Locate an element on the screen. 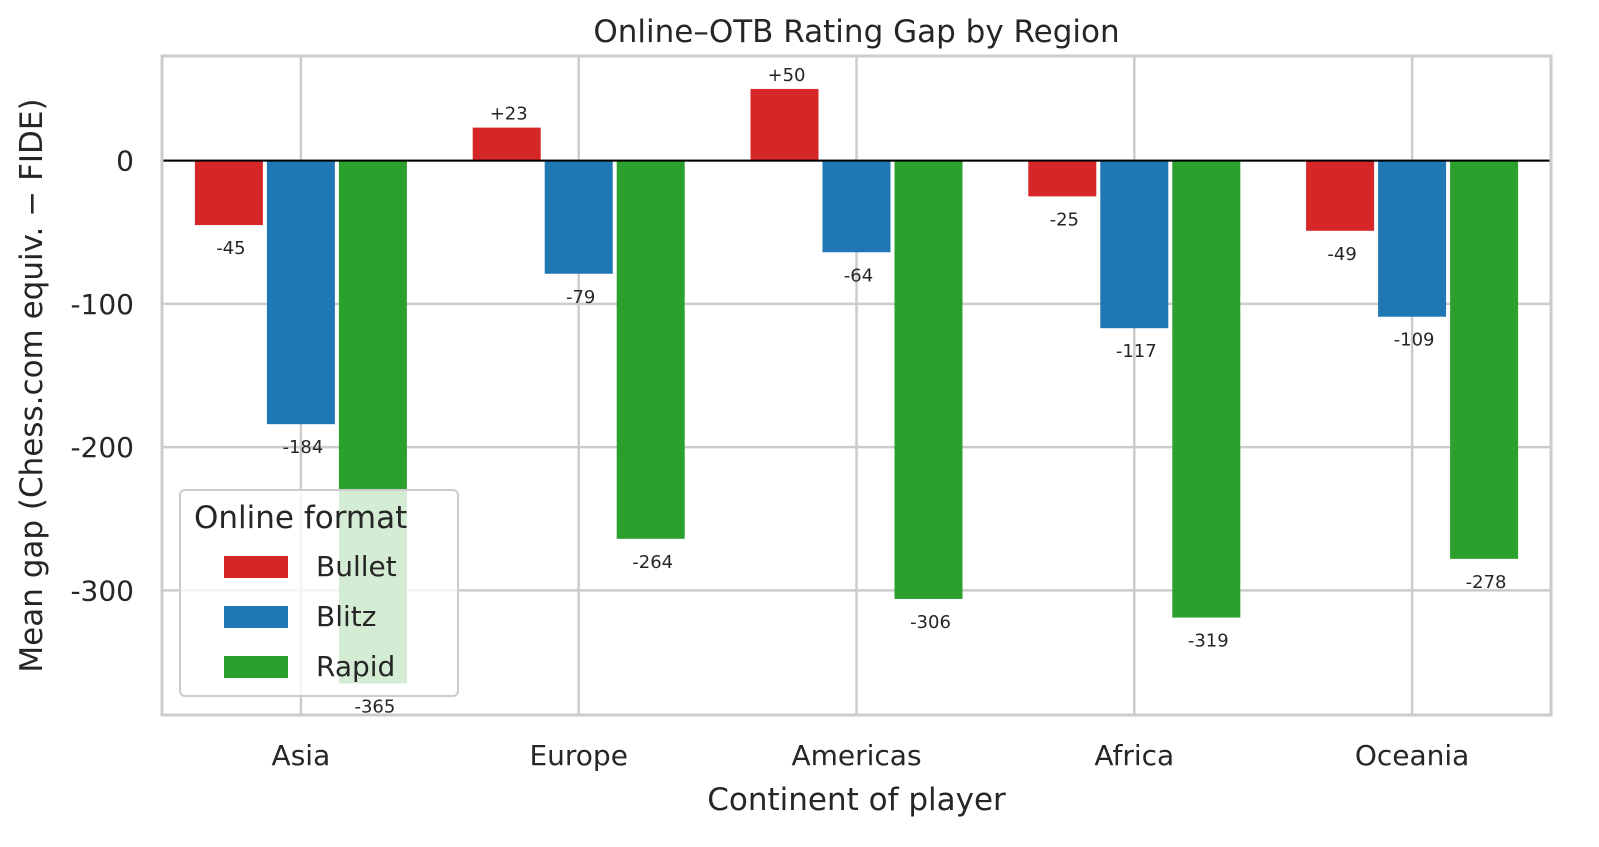  legend-frame is located at coordinates (319, 593).